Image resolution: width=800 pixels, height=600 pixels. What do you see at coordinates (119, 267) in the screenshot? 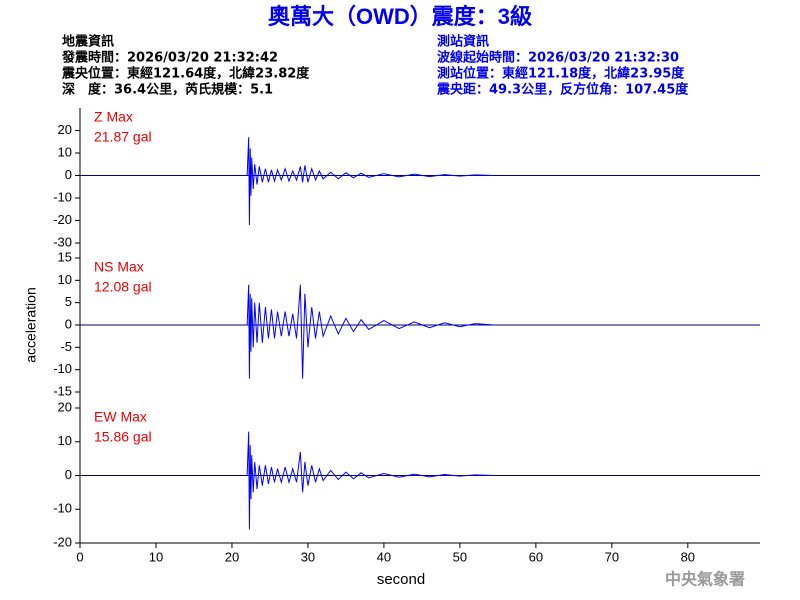
I see `panel-label: NS Max` at bounding box center [119, 267].